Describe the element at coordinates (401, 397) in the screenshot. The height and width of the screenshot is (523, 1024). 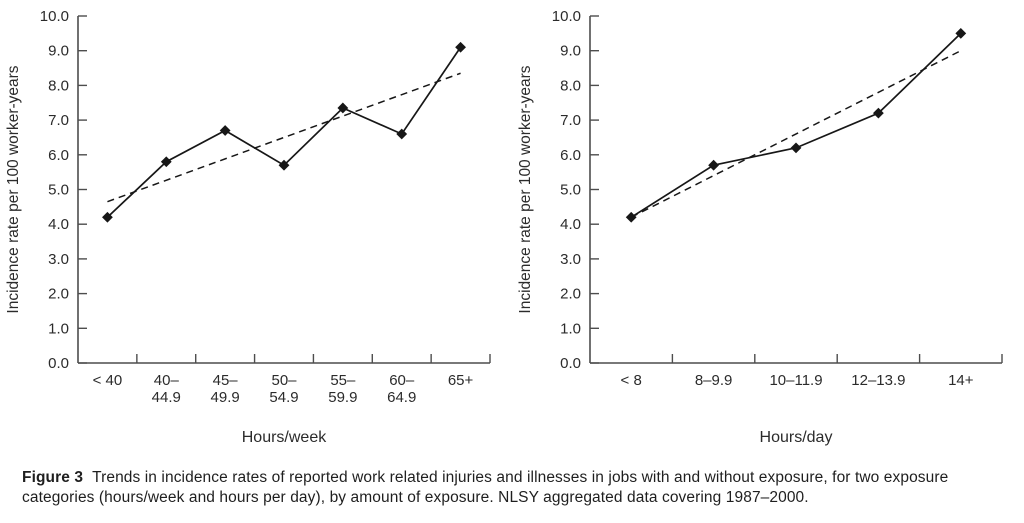
I see `x-category-label: 64.9` at that location.